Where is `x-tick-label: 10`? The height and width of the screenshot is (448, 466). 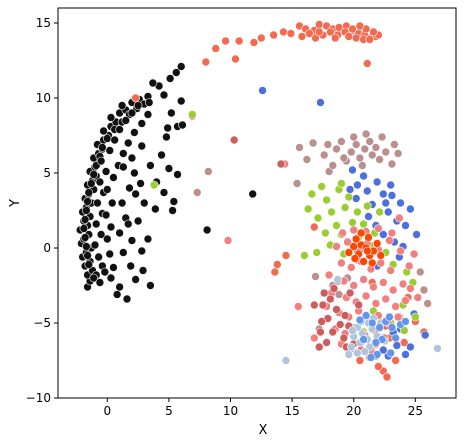
x-tick-label: 10 is located at coordinates (230, 411).